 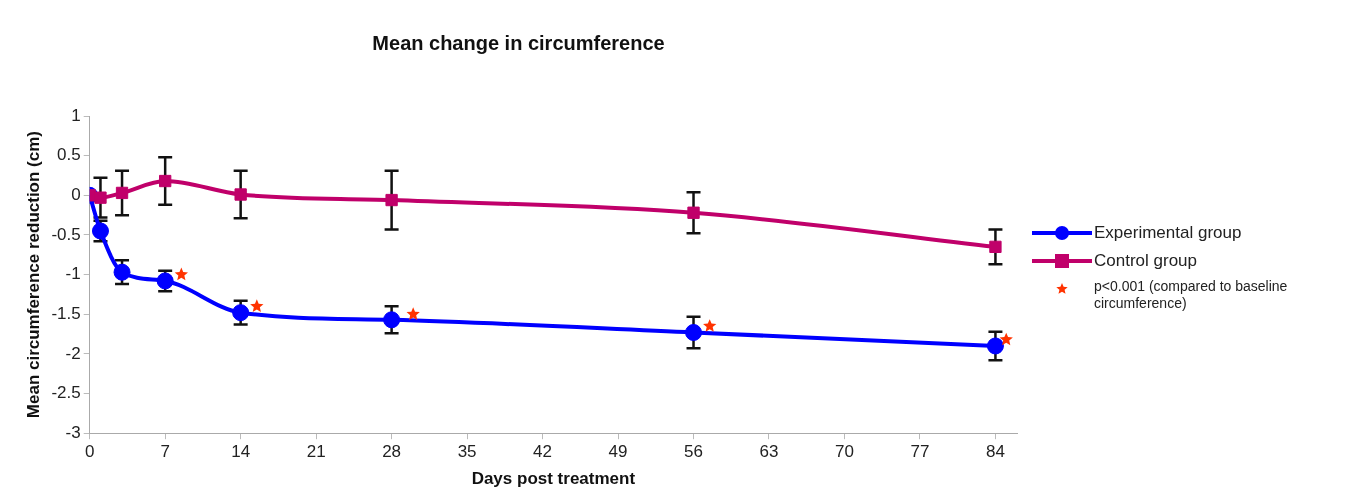 What do you see at coordinates (73, 432) in the screenshot?
I see `y-tick-label: -3` at bounding box center [73, 432].